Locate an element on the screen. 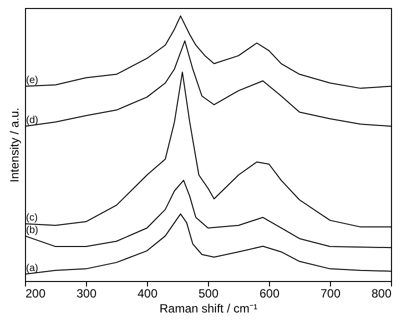 Image resolution: width=412 pixels, height=320 pixels. x-tick-label: 800 is located at coordinates (381, 293).